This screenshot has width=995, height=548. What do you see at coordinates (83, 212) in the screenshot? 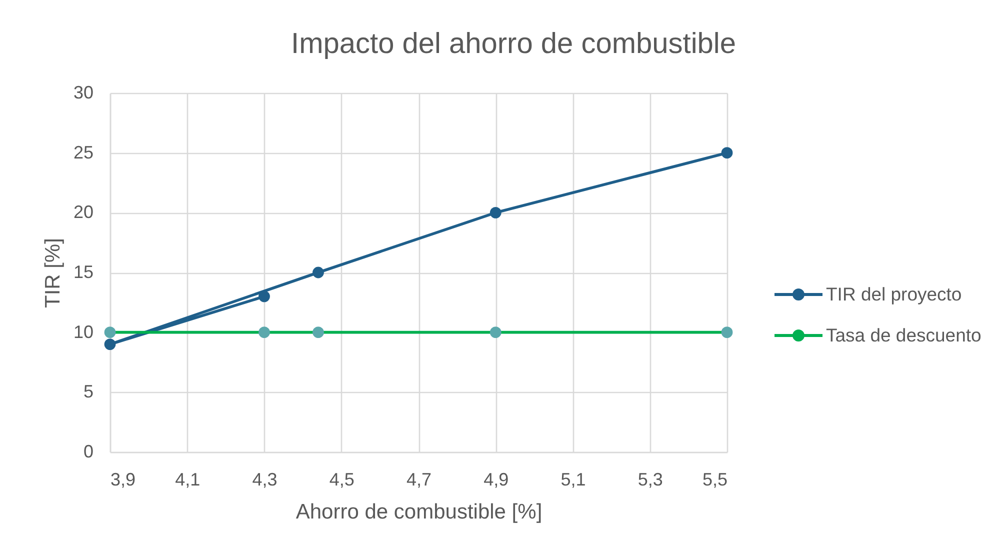
I see `y-tick-label: 20` at bounding box center [83, 212].